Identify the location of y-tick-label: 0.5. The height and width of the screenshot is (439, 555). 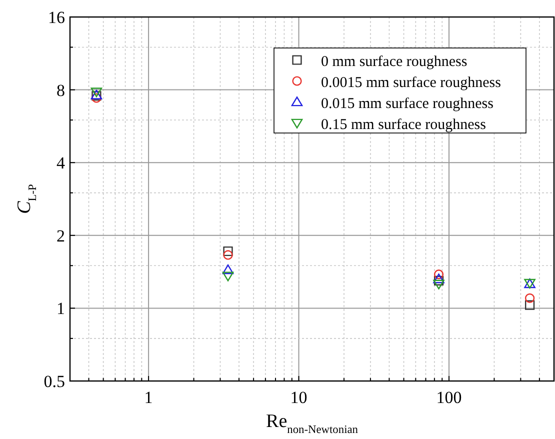
(54, 381).